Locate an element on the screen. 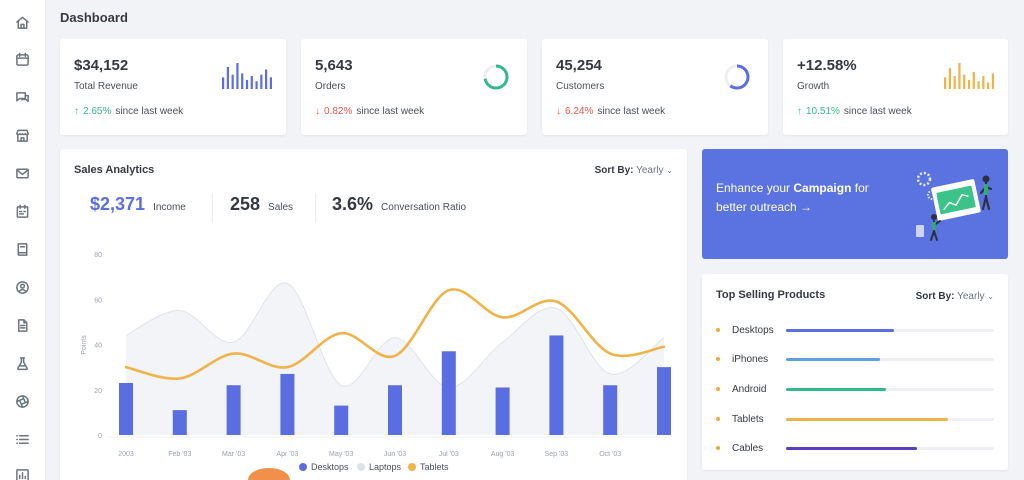 Image resolution: width=1024 pixels, height=480 pixels. store-icon is located at coordinates (22, 135).